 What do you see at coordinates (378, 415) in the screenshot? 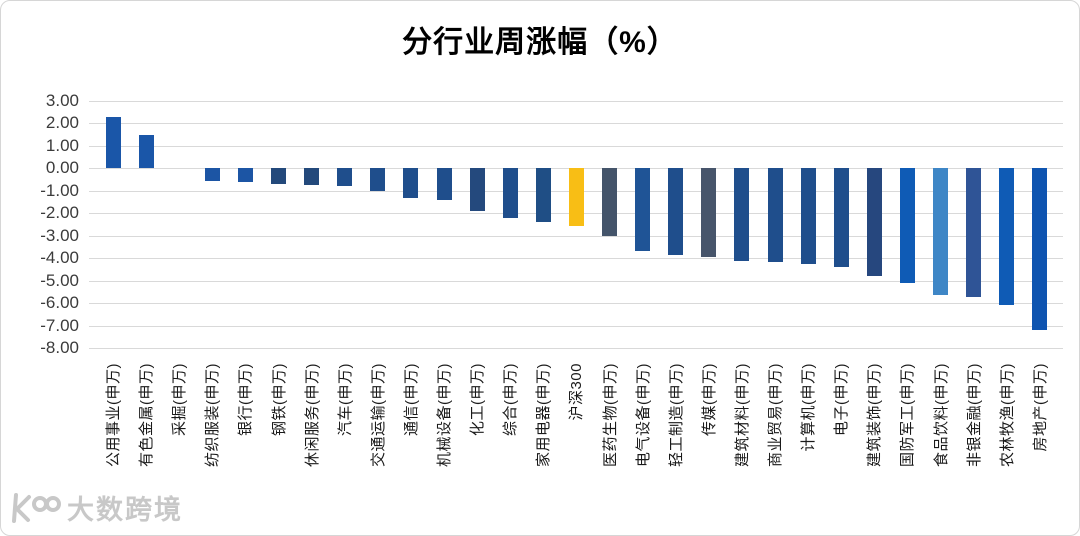
I see `x-axis-category-label: 交通运输(申万)` at bounding box center [378, 415].